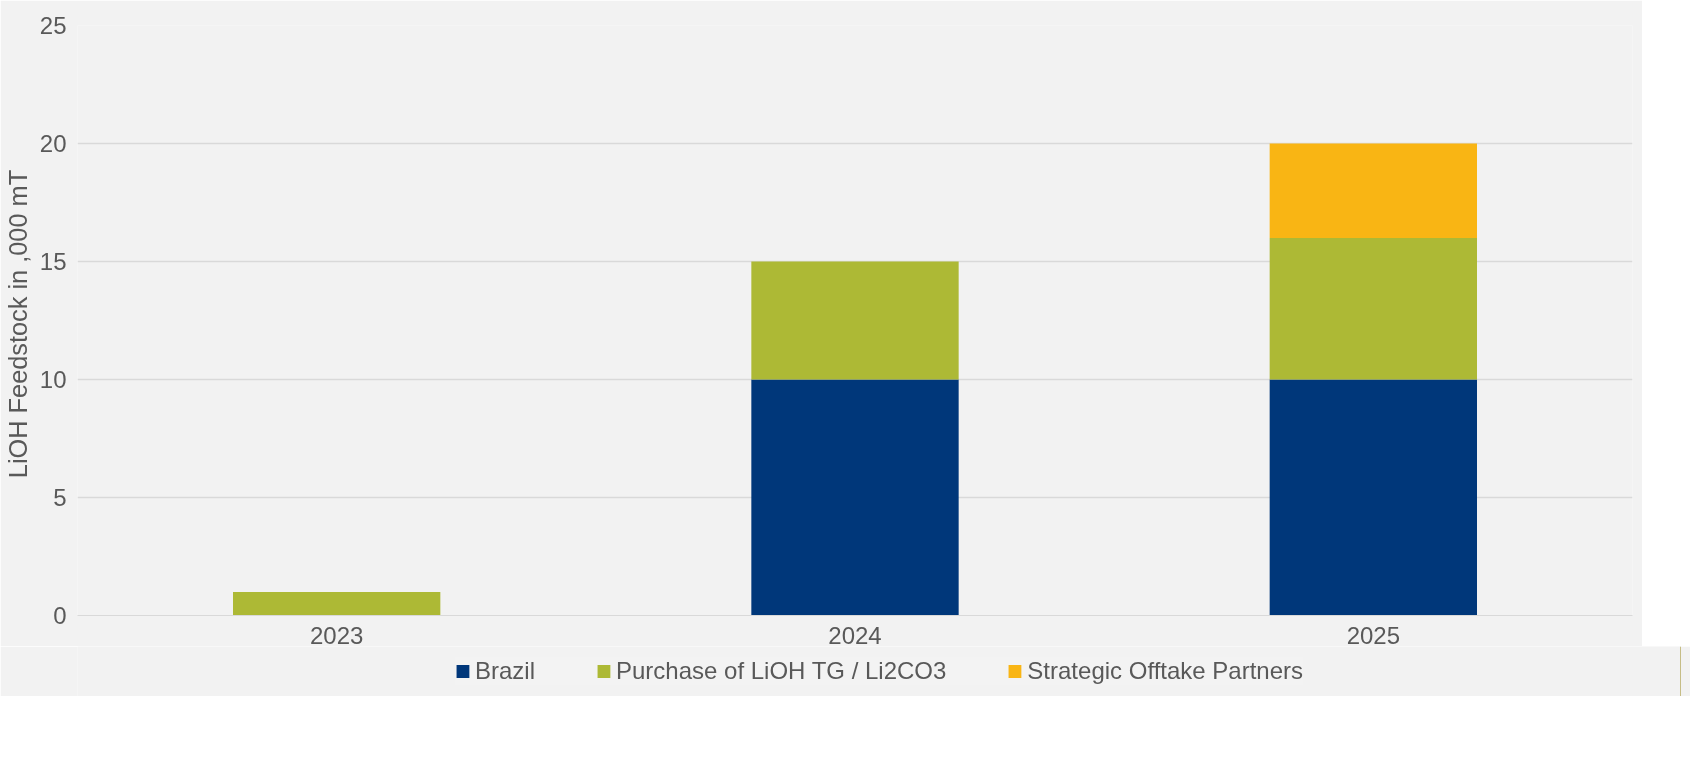 Image resolution: width=1694 pixels, height=773 pixels. Describe the element at coordinates (504, 671) in the screenshot. I see `legend-label: Brazil` at that location.